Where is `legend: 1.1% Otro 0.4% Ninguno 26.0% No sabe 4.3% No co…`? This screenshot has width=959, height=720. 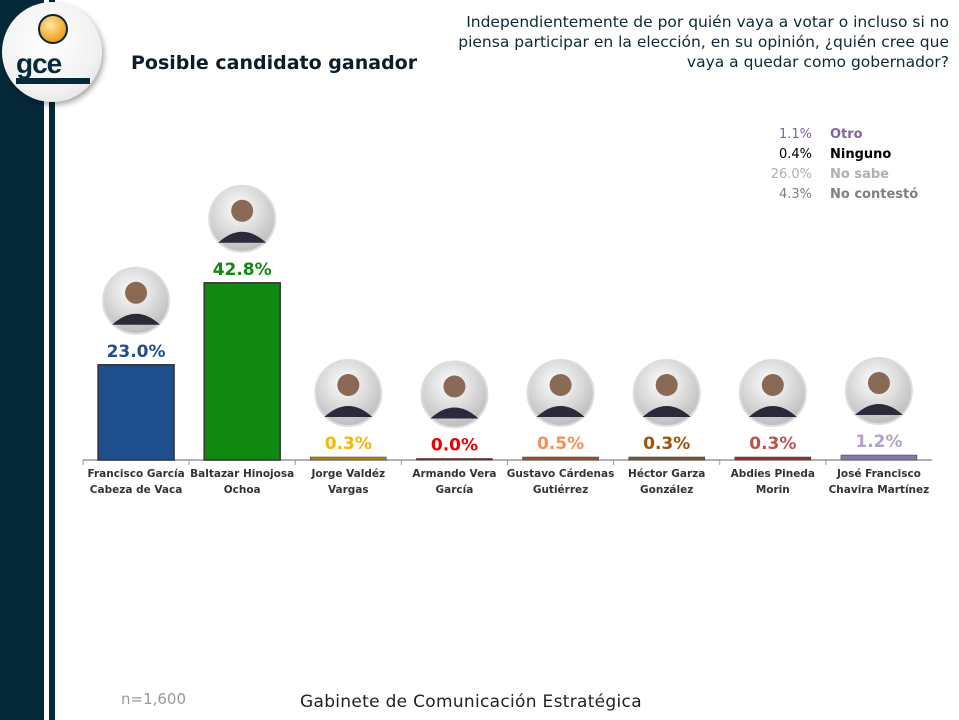
legend: 1.1% Otro 0.4% Ninguno 26.0% No sabe 4.3% No co… is located at coordinates (839, 167).